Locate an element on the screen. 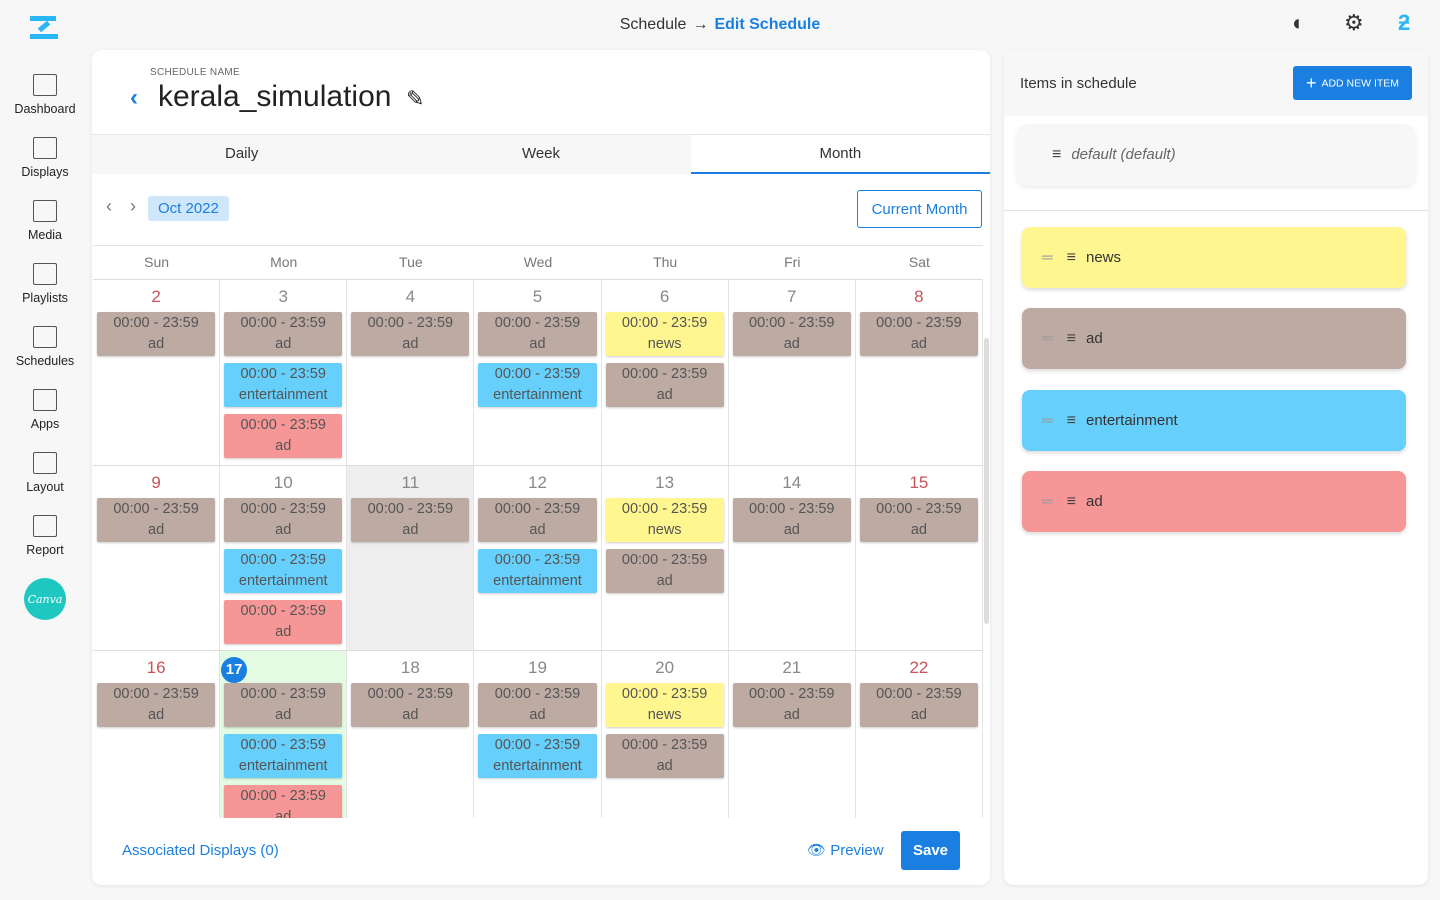 The width and height of the screenshot is (1440, 900). tab-month: Month is located at coordinates (840, 154).